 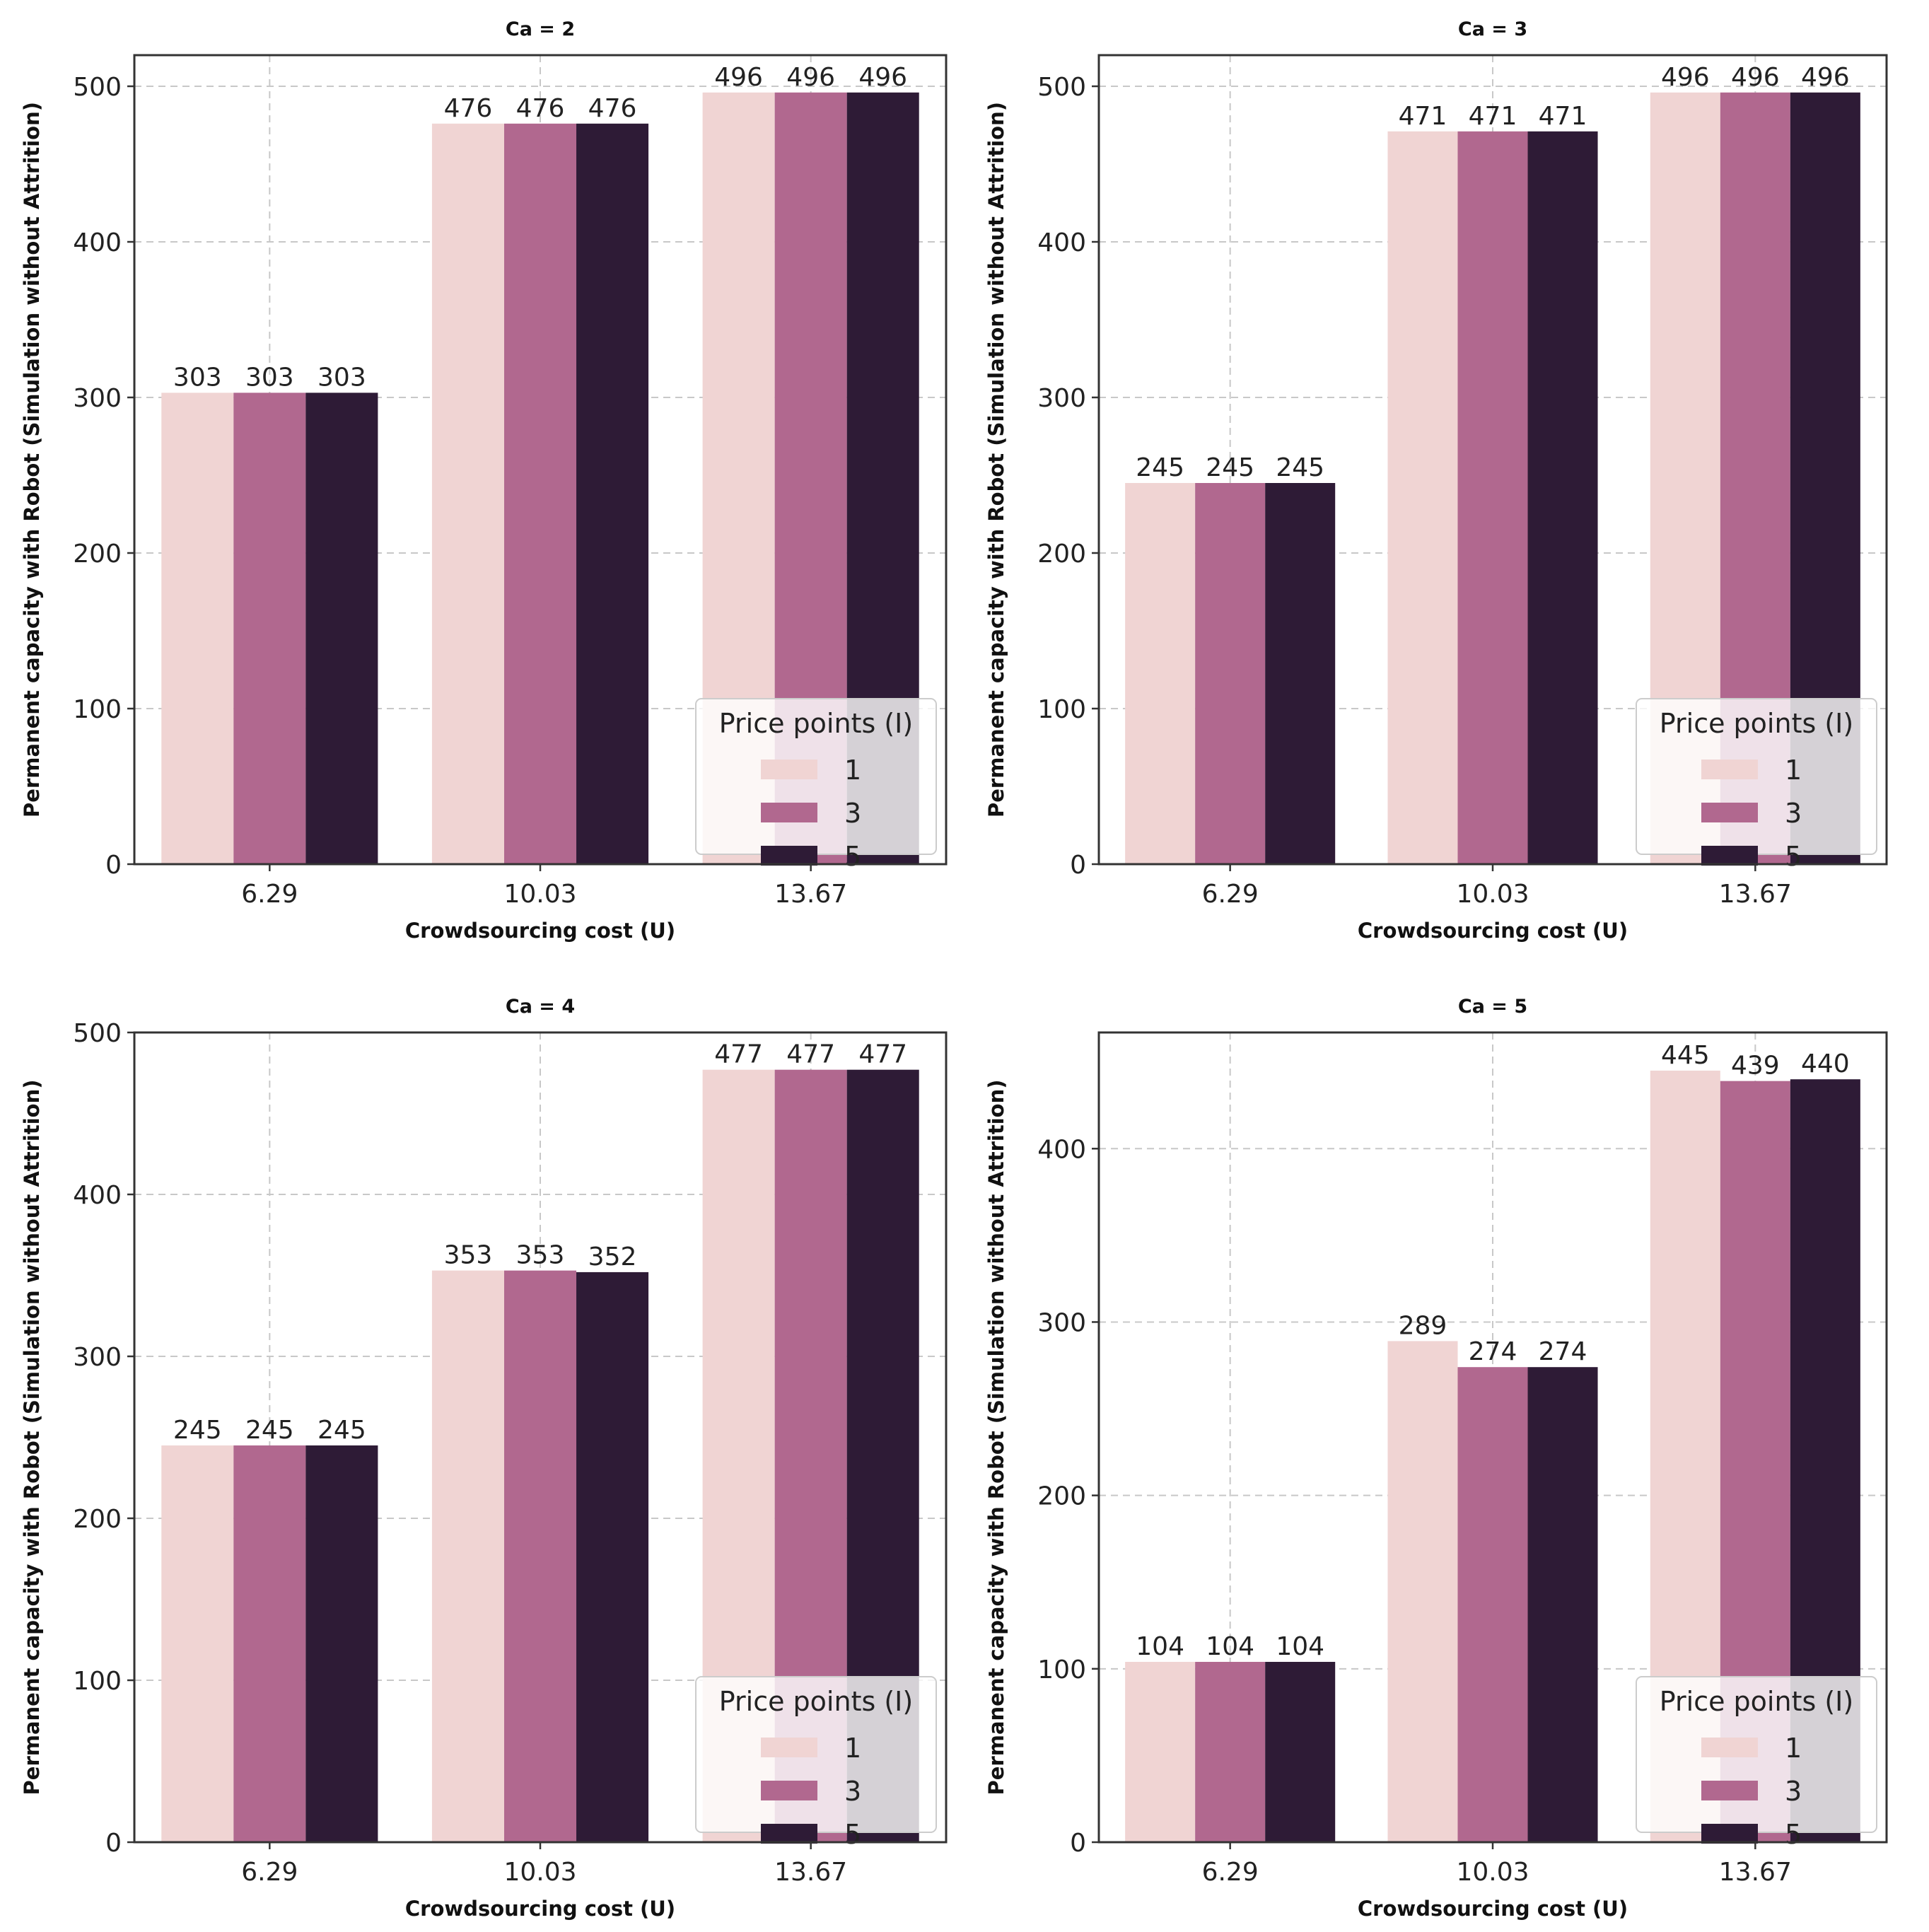 I want to click on data-label: 440, so click(x=1825, y=1063).